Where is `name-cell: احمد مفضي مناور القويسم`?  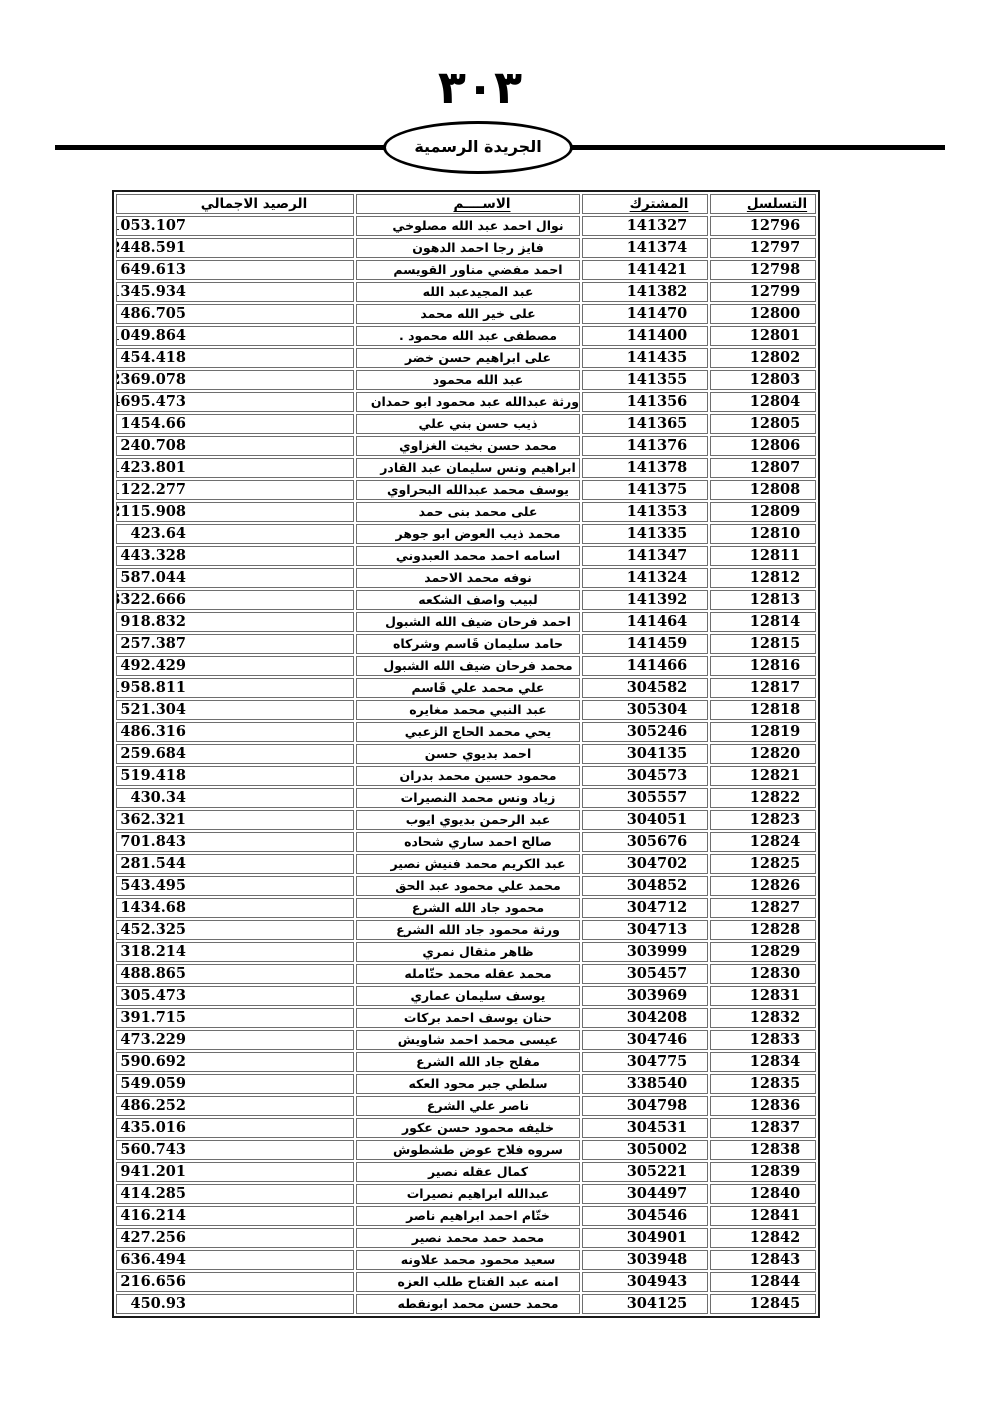 name-cell: احمد مفضي مناور القويسم is located at coordinates (468, 270).